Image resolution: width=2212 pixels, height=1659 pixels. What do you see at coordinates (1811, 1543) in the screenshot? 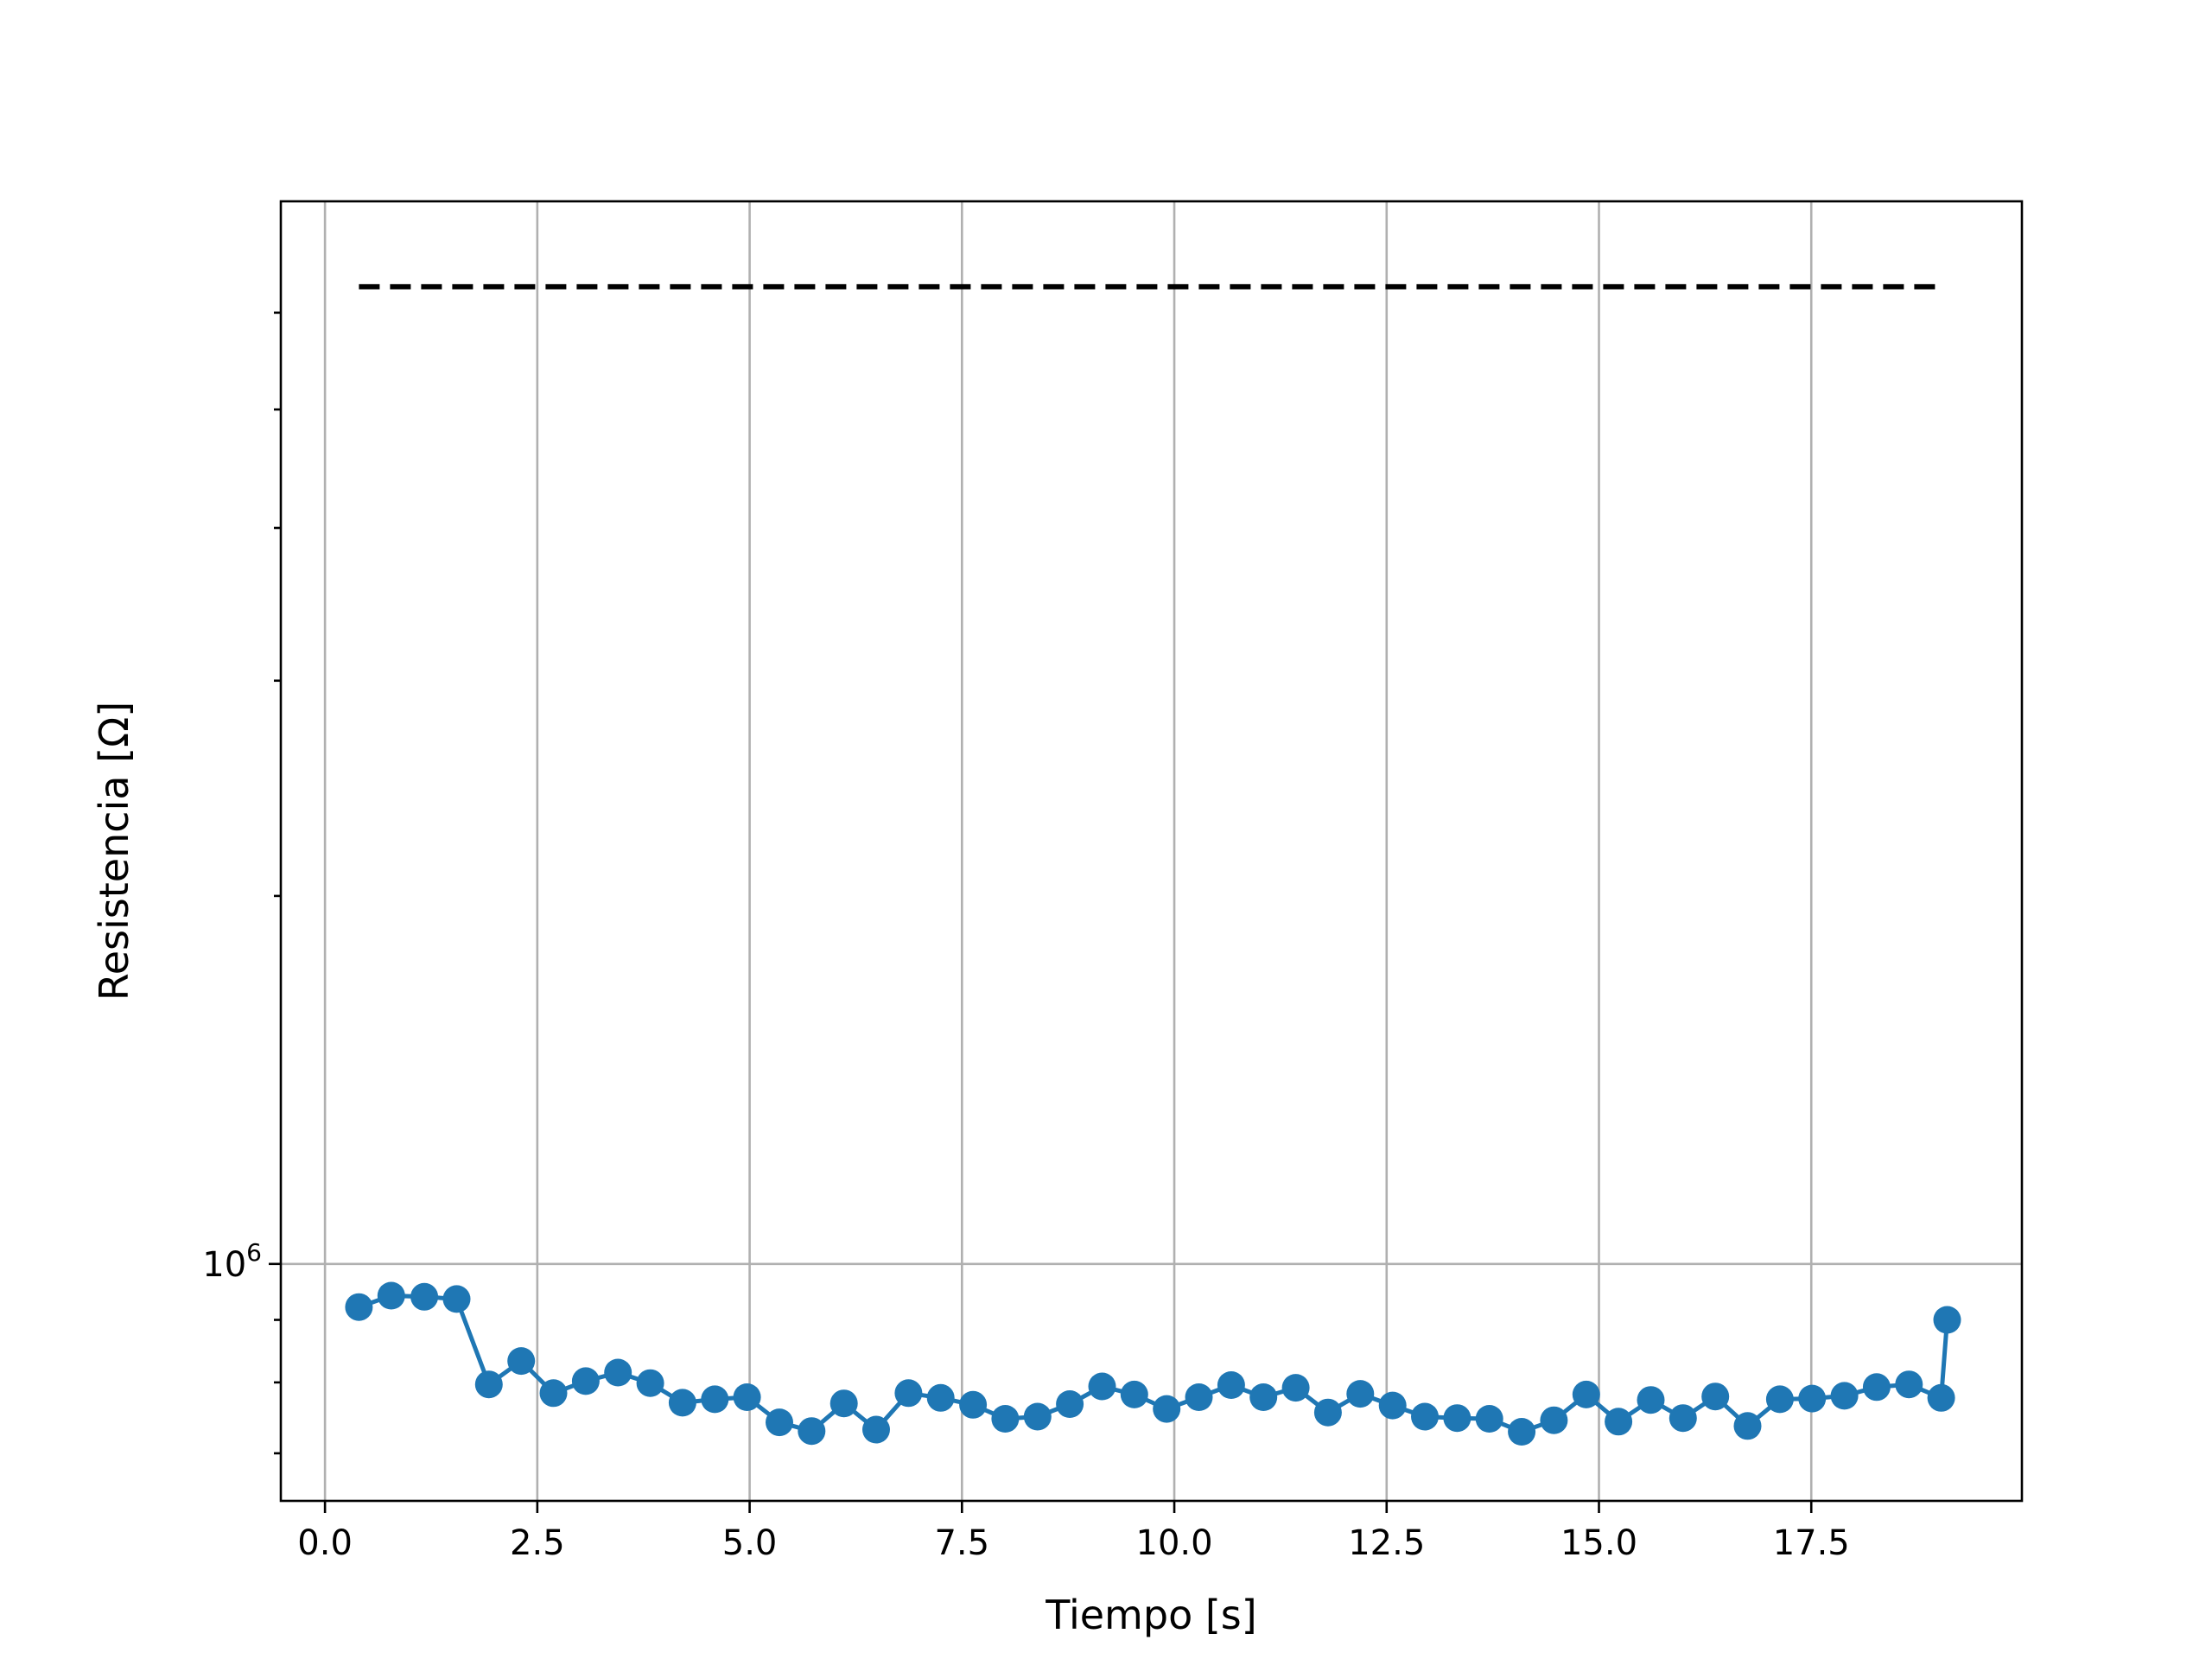
I see `x-tick-label: 17.5` at bounding box center [1811, 1543].